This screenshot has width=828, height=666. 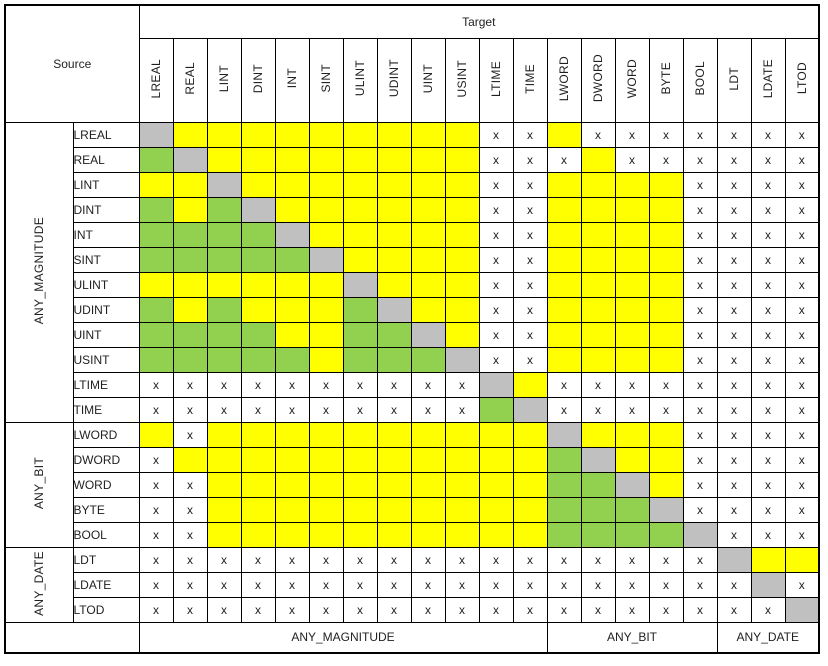 What do you see at coordinates (666, 534) in the screenshot?
I see `cell-bool-byte` at bounding box center [666, 534].